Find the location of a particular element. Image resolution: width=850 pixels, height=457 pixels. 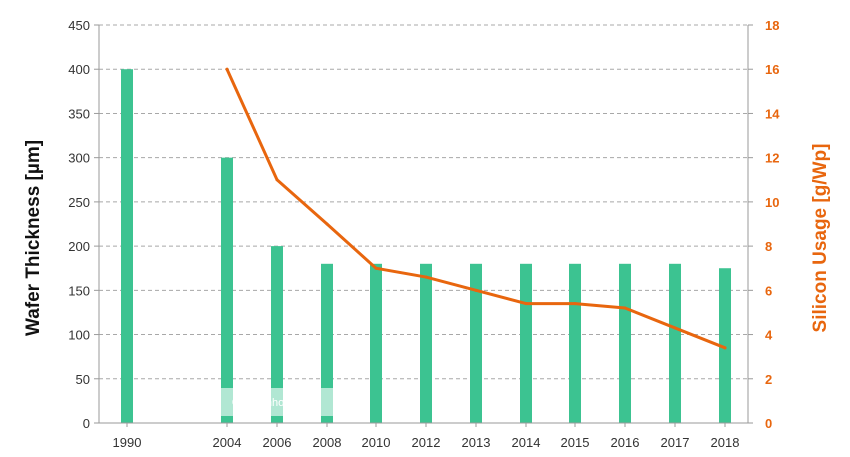

x-tick-label: 2018 is located at coordinates (725, 442).